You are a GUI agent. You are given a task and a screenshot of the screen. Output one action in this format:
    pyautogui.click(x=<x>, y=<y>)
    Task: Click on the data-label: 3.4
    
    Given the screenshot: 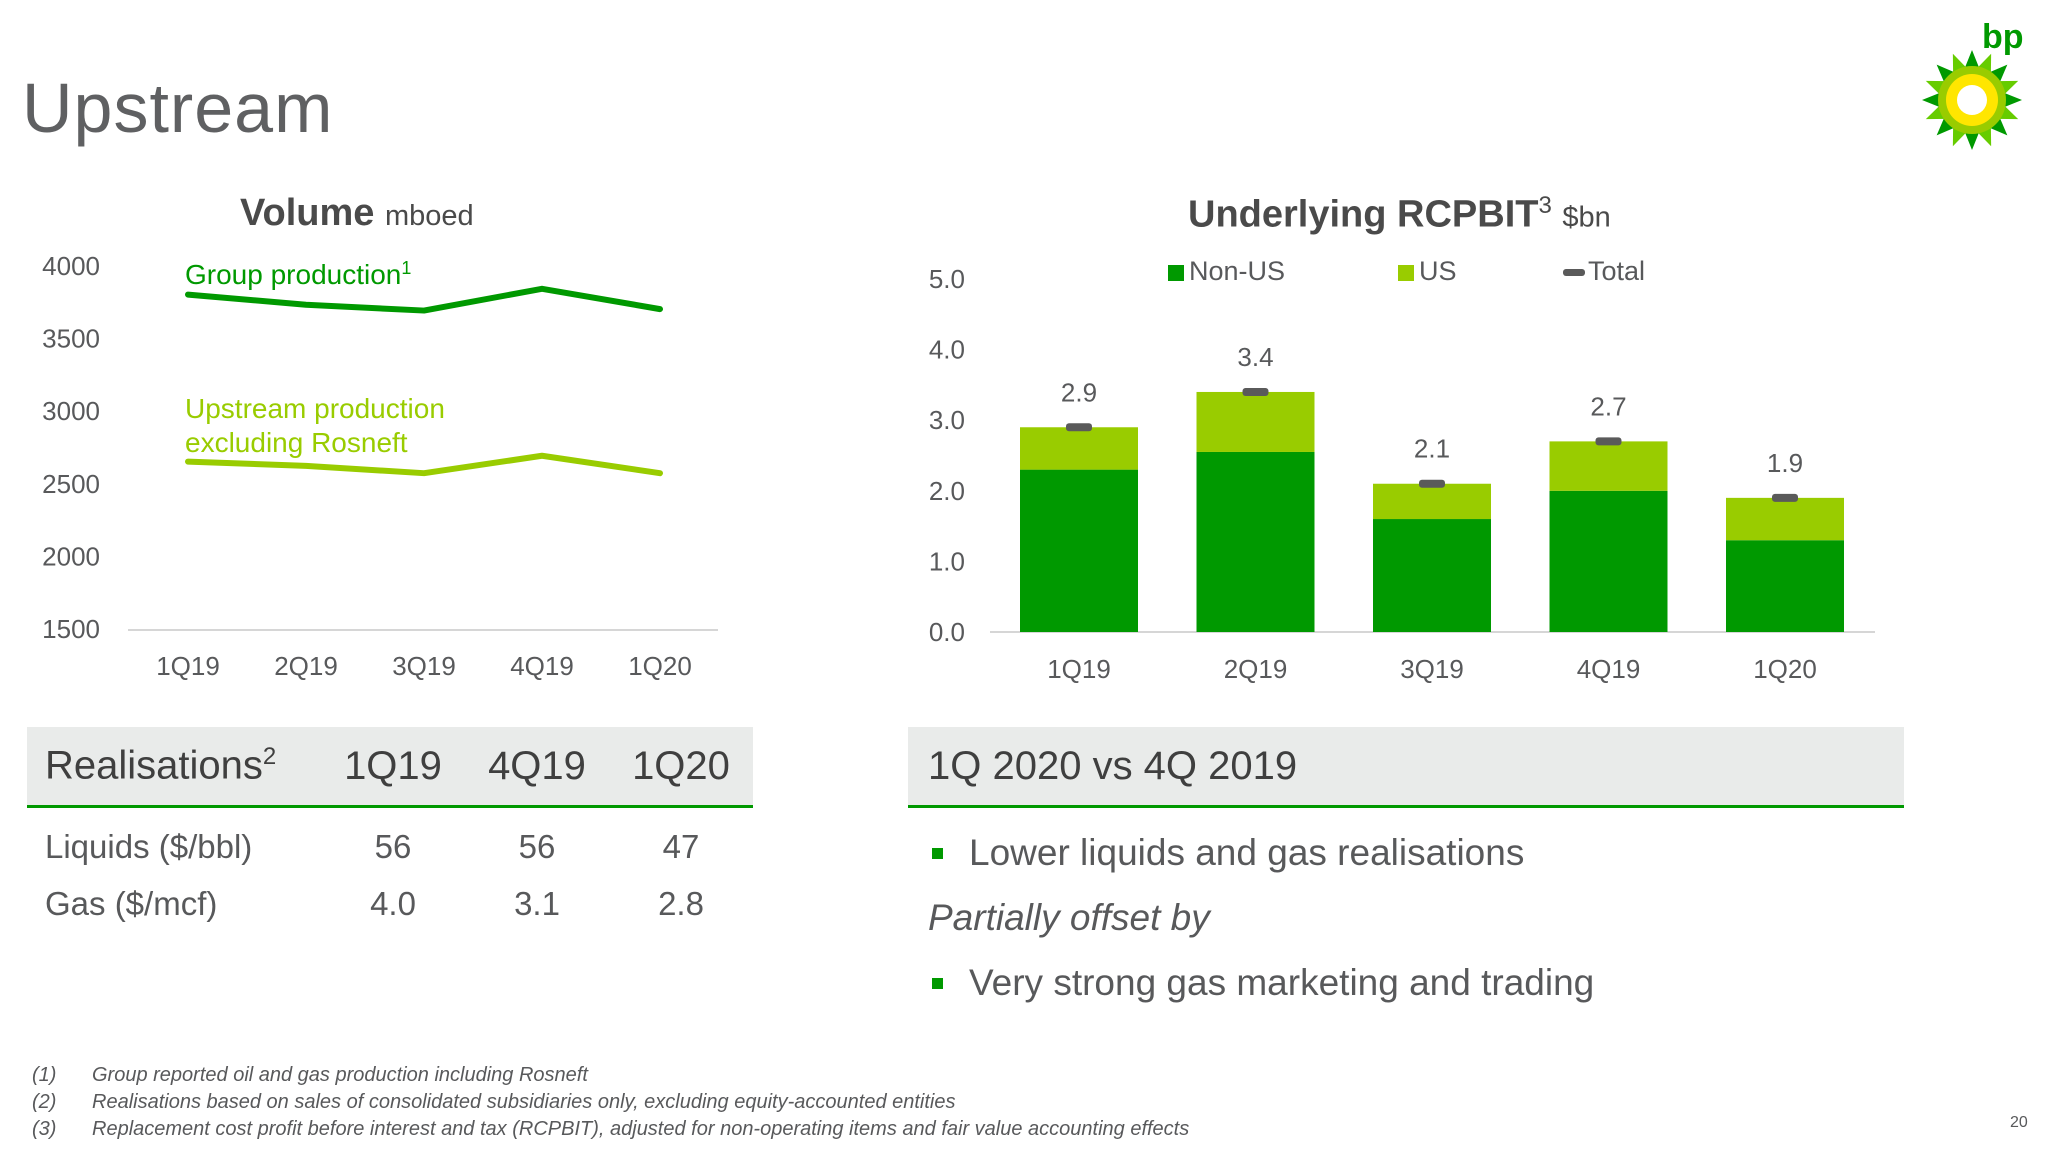 What is the action you would take?
    pyautogui.click(x=1255, y=357)
    